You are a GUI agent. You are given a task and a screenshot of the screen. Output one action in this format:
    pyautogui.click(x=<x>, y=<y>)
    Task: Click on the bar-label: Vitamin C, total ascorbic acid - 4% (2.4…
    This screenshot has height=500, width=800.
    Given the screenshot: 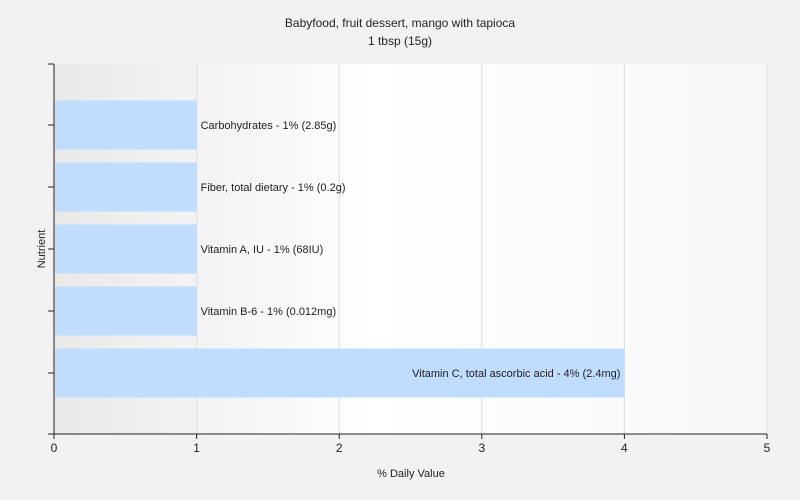 What is the action you would take?
    pyautogui.click(x=516, y=374)
    